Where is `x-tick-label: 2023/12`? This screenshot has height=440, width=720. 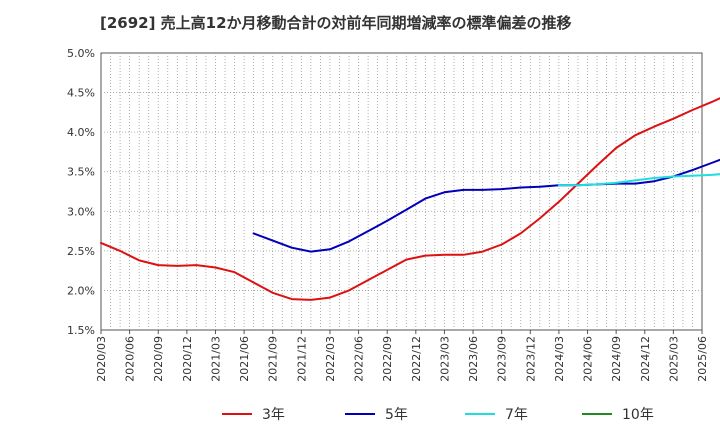
x-tick-label: 2023/12 is located at coordinates (530, 359).